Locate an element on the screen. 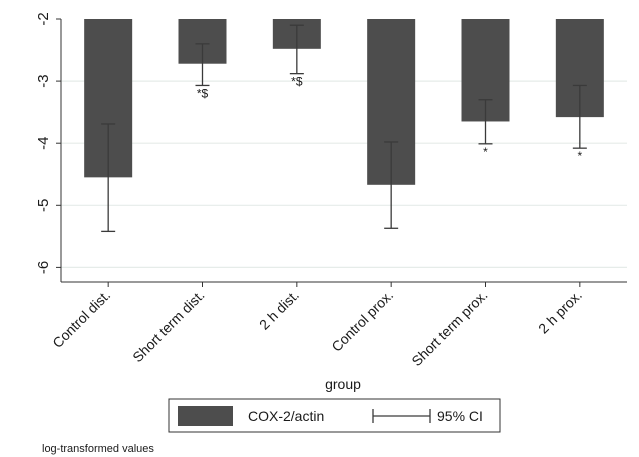 Image resolution: width=639 pixels, height=457 pixels. x-axis-title: group is located at coordinates (343, 384).